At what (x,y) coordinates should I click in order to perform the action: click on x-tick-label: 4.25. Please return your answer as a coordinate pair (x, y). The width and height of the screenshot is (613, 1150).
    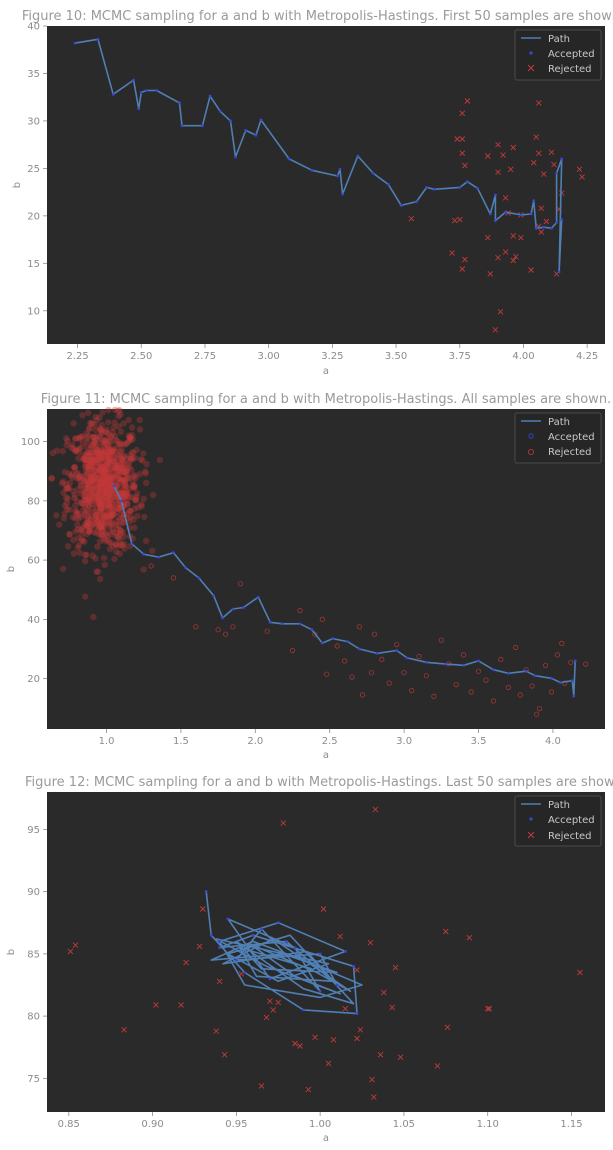
    Looking at the image, I should click on (587, 356).